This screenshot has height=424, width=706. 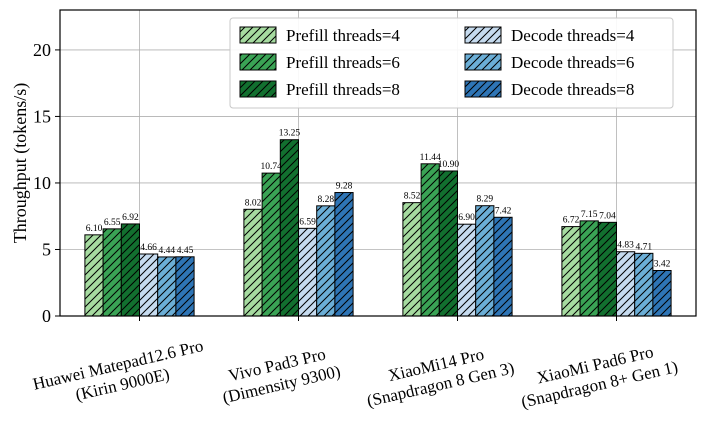 What do you see at coordinates (325, 200) in the screenshot?
I see `data-label: 8.28` at bounding box center [325, 200].